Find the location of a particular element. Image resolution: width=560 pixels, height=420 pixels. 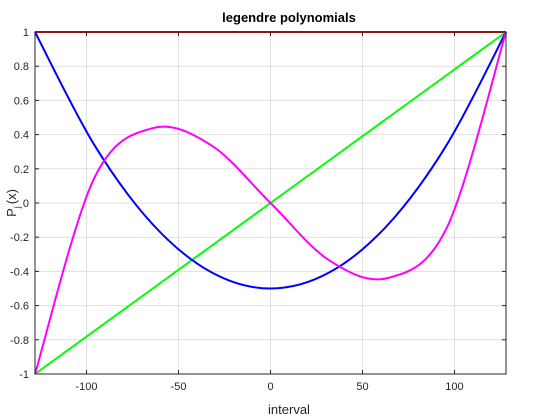

y-axis-label: Pj (x) is located at coordinates (13, 203).